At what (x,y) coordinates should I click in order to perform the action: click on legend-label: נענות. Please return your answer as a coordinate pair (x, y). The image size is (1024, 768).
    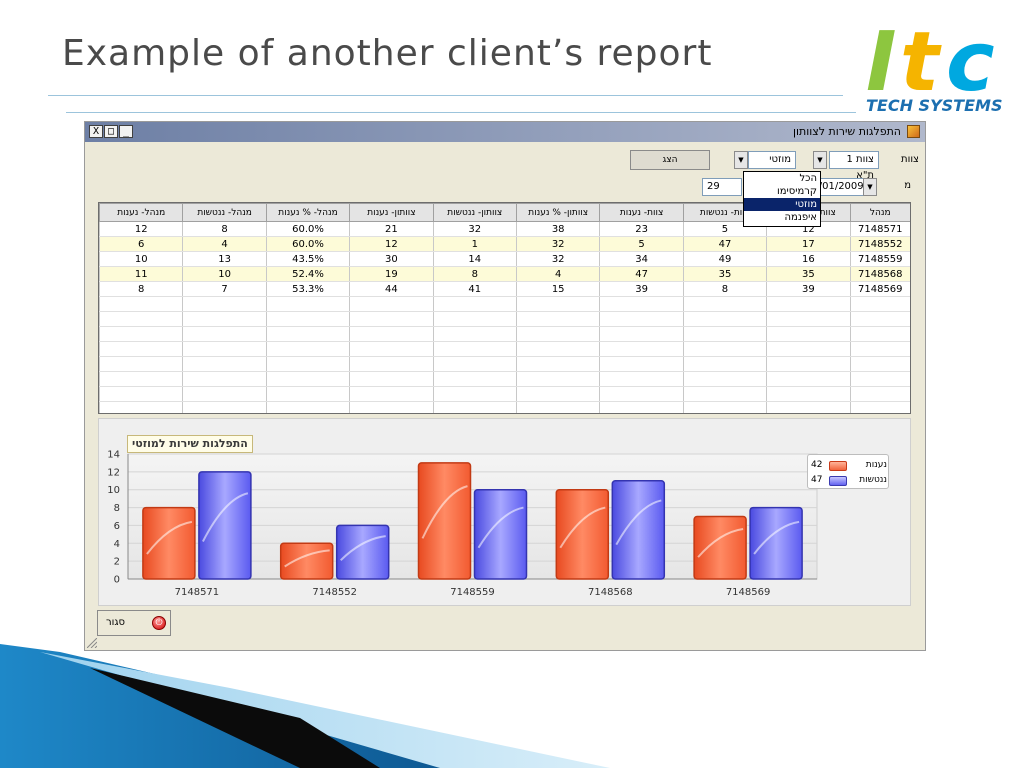
    Looking at the image, I should click on (876, 465).